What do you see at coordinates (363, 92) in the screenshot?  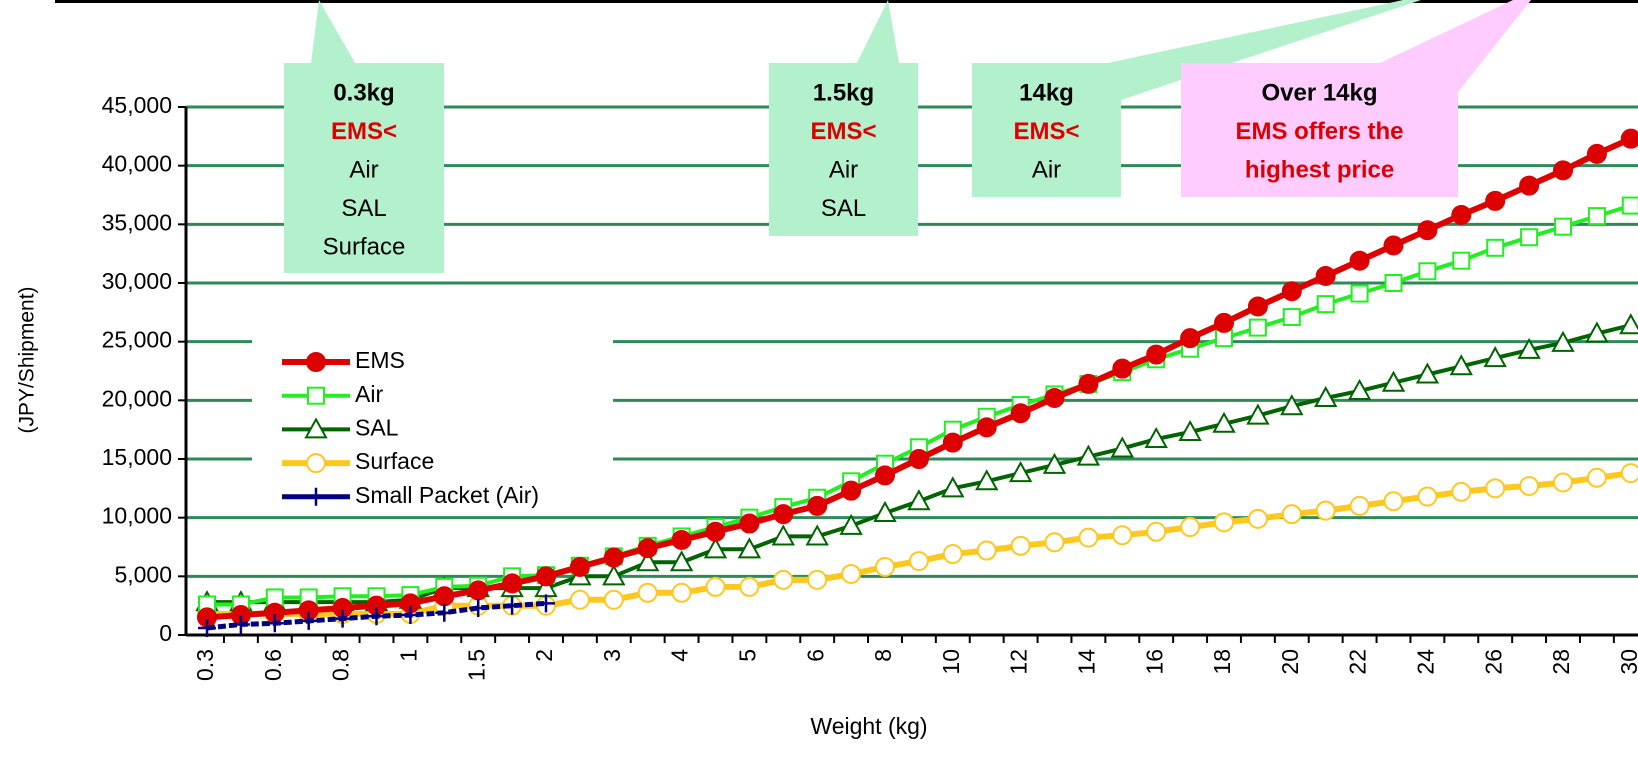 I see `annotation-text: 0.3kg` at bounding box center [363, 92].